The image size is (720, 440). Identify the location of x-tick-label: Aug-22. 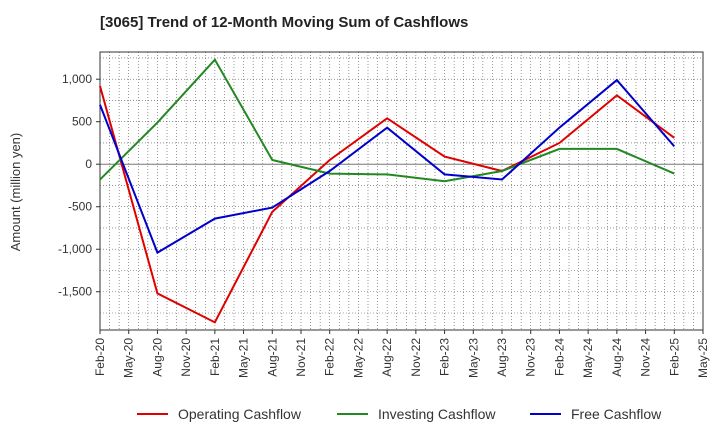
(387, 357).